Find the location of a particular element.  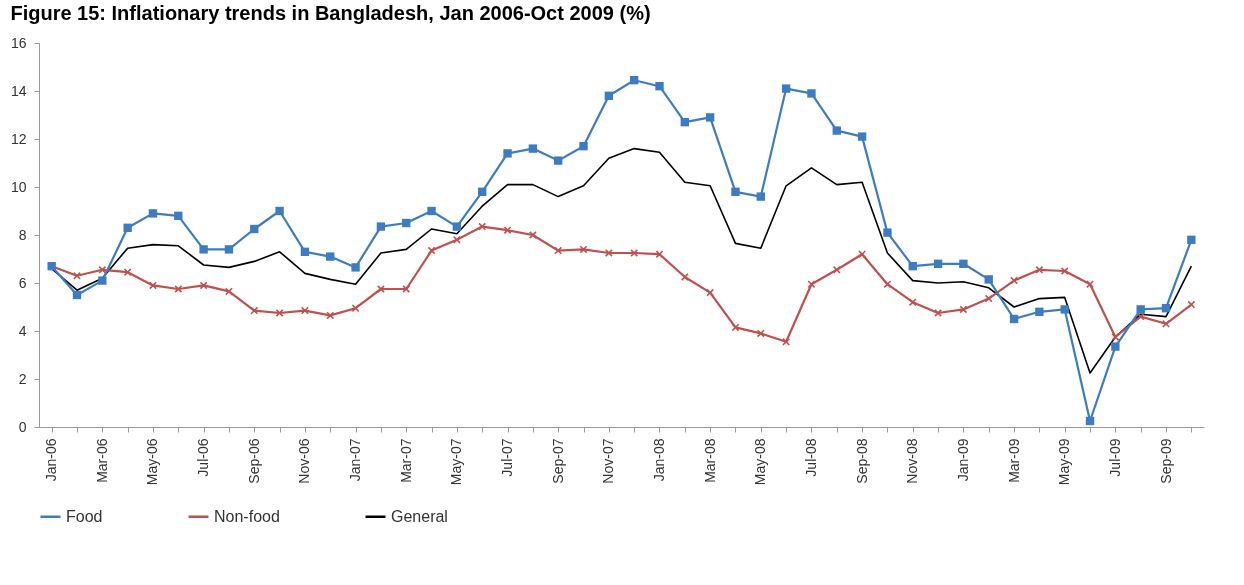

chart-title: Figure 15: Inflationary trends in Bangladesh, Jan 2006-Oct 2009 (%) is located at coordinates (330, 13).